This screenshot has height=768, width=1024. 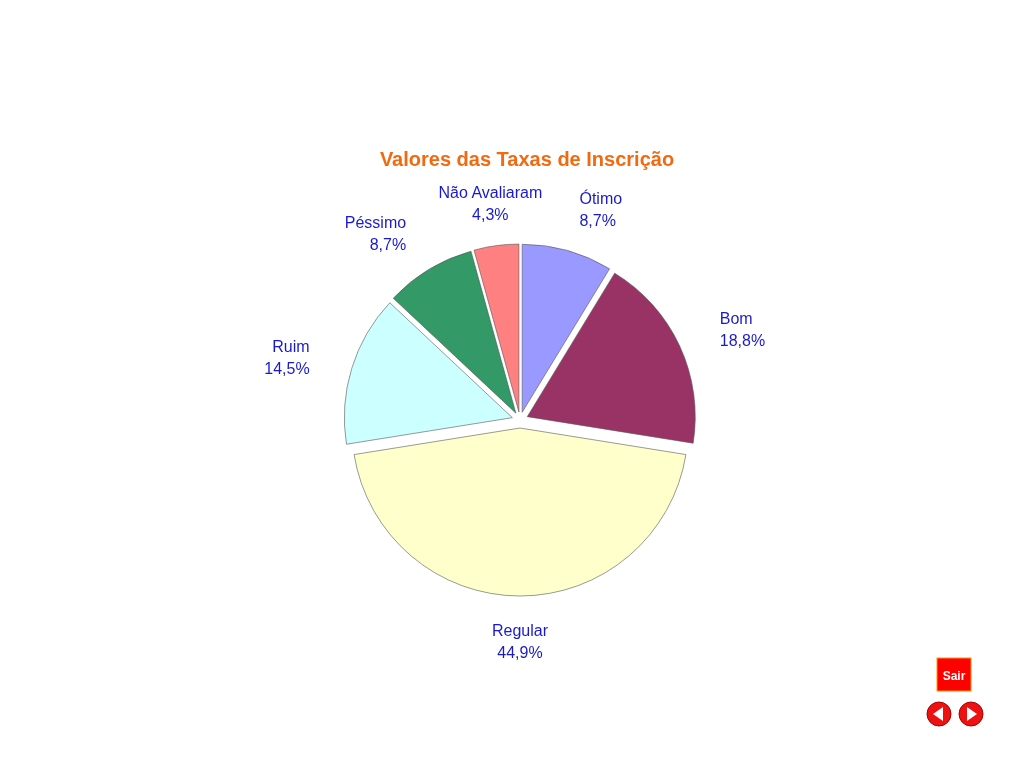 What do you see at coordinates (291, 346) in the screenshot?
I see `slice-label: Ruim` at bounding box center [291, 346].